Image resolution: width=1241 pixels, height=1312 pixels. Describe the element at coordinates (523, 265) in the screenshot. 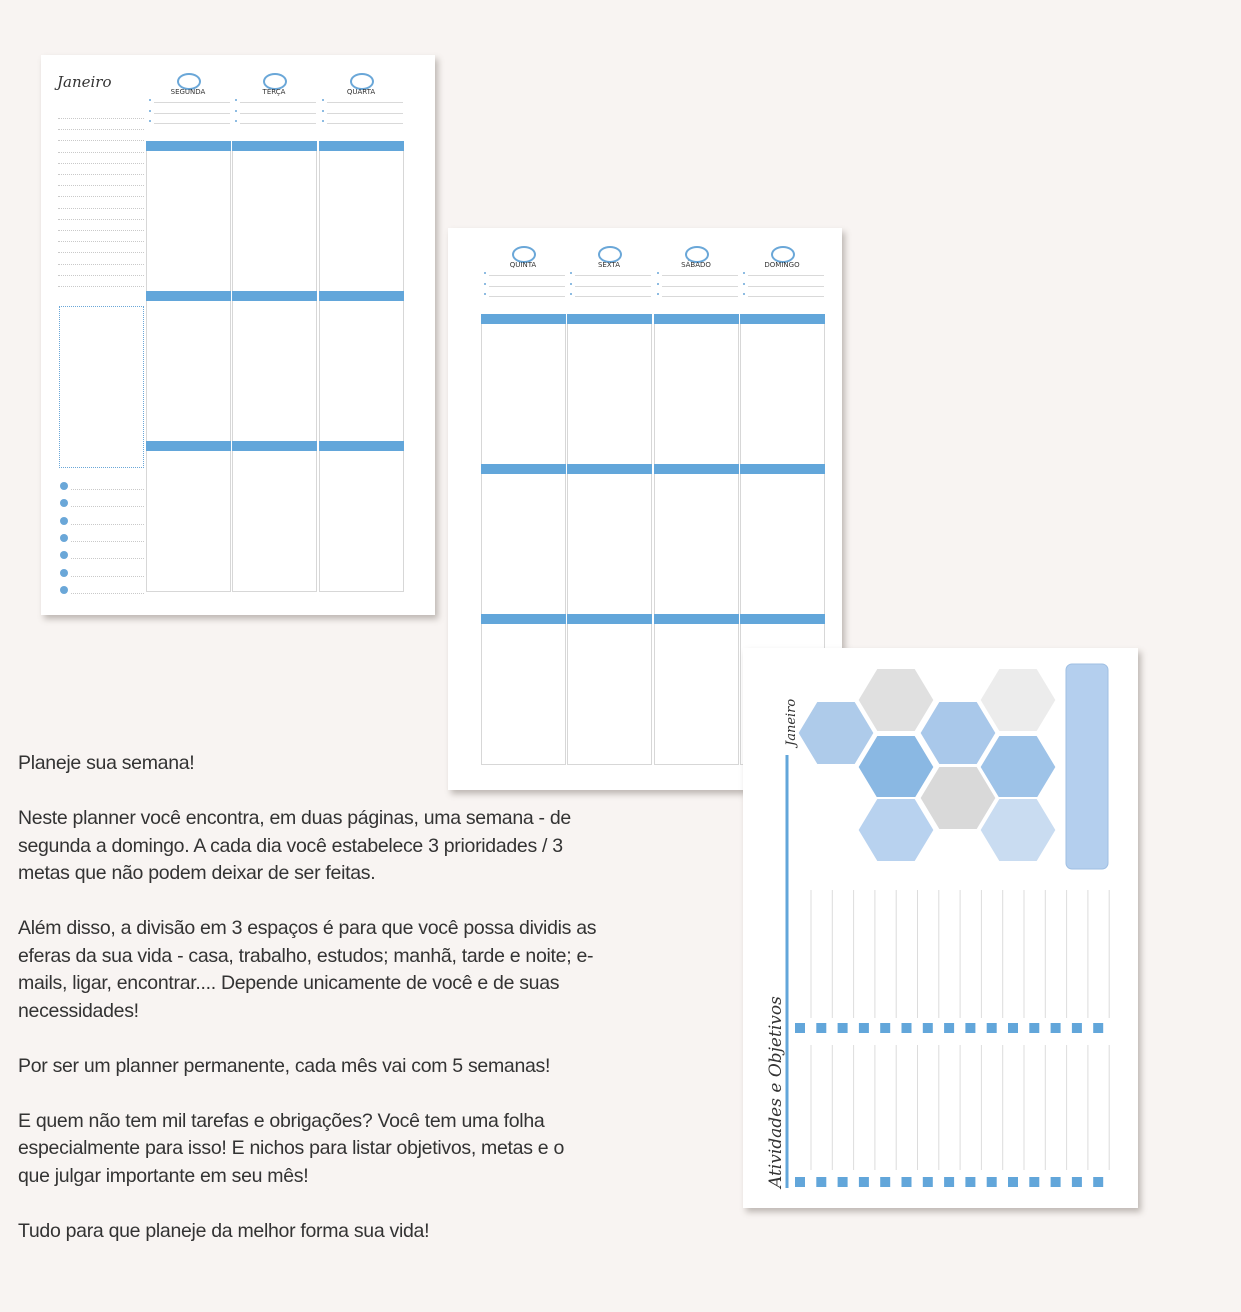

I see `day-label: QUINTA` at that location.